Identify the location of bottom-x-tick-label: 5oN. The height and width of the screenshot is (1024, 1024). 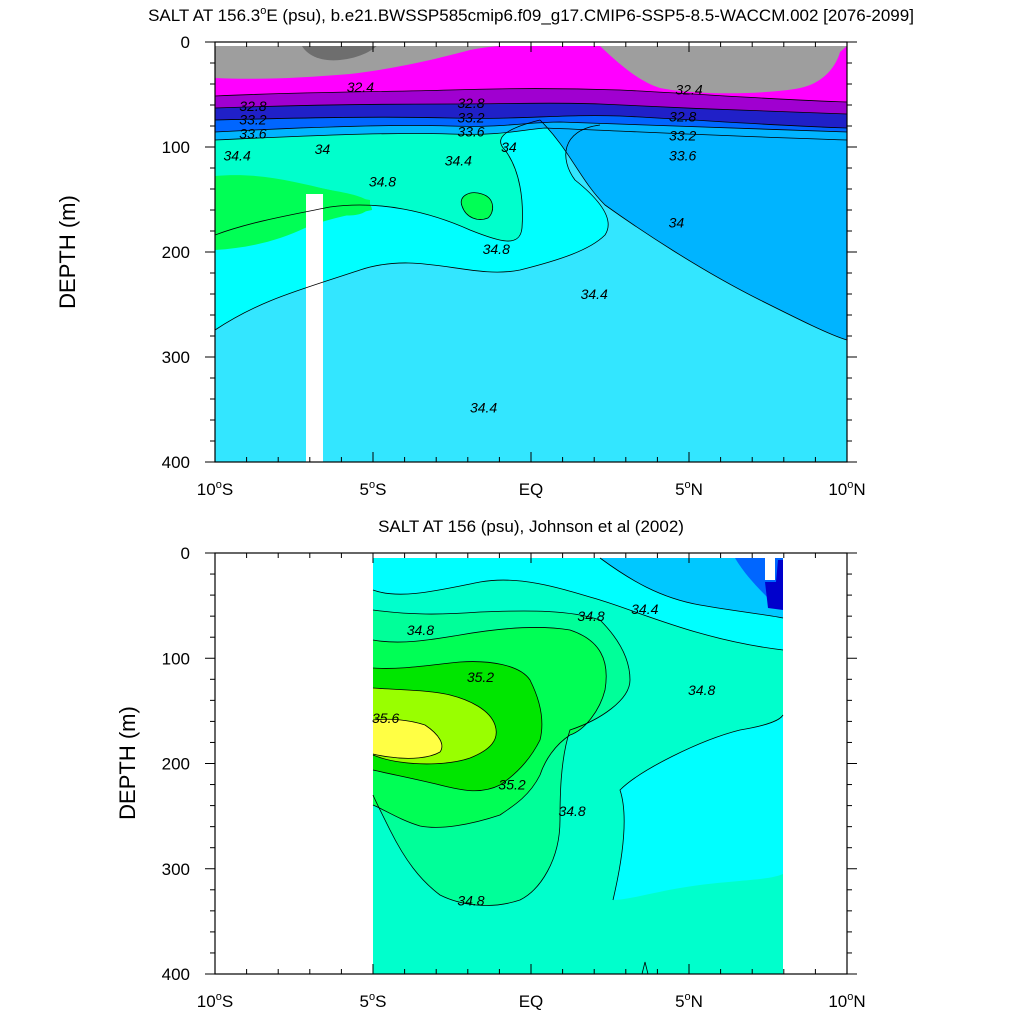
(689, 1001).